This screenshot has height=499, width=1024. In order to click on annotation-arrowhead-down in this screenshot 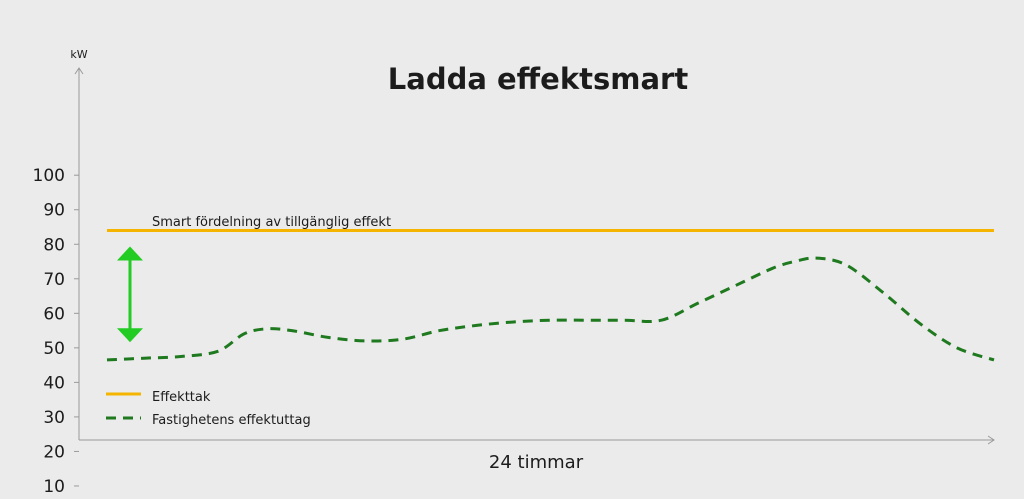, I will do `click(130, 335)`.